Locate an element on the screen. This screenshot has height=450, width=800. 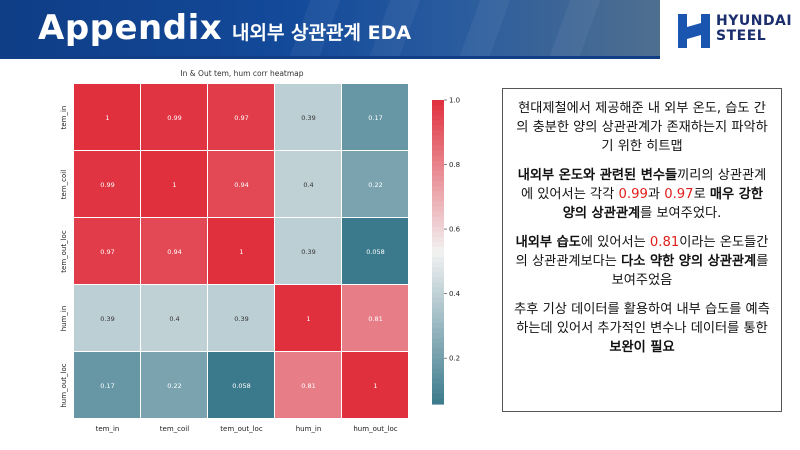
header-underline is located at coordinates (330, 57).